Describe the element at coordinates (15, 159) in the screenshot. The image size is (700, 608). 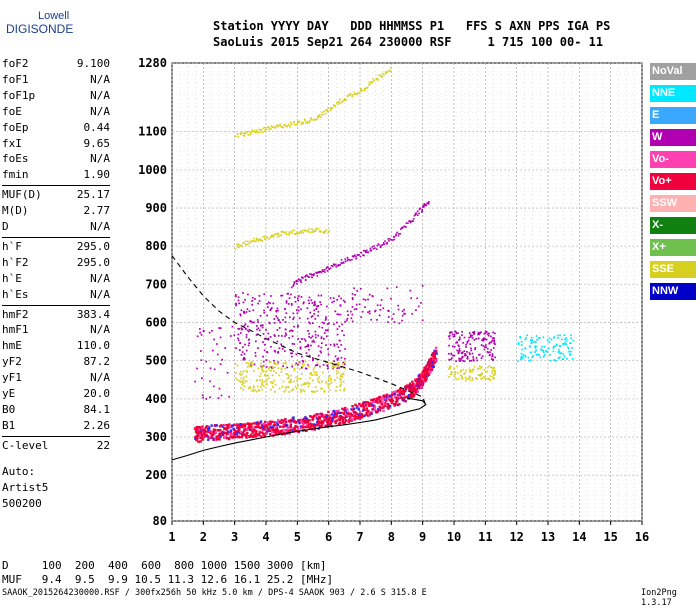
I see `param-name: foEs` at that location.